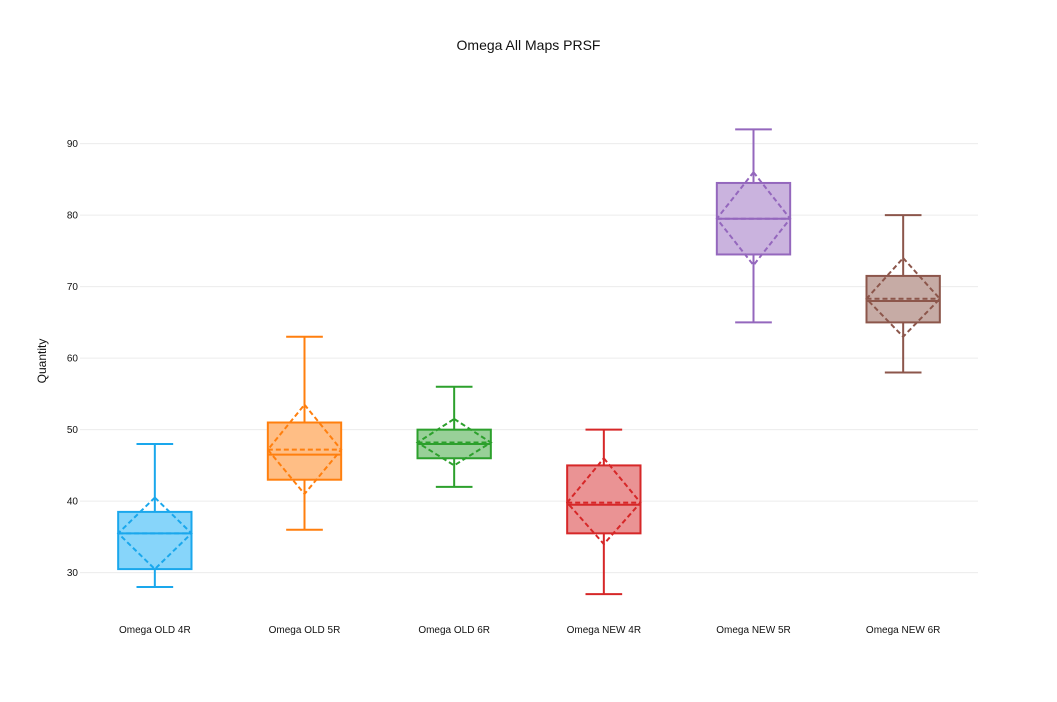 This screenshot has width=1057, height=702. I want to click on y-tick-label: 50, so click(73, 430).